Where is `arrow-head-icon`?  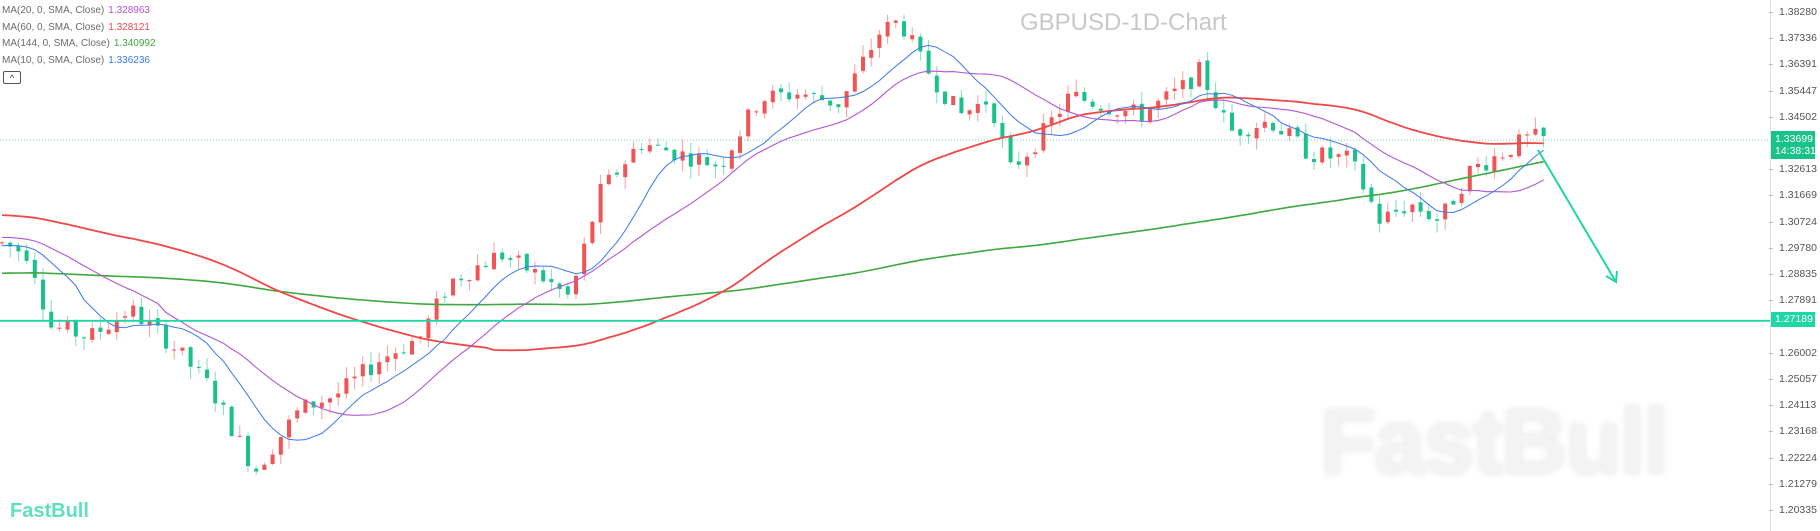
arrow-head-icon is located at coordinates (1611, 277).